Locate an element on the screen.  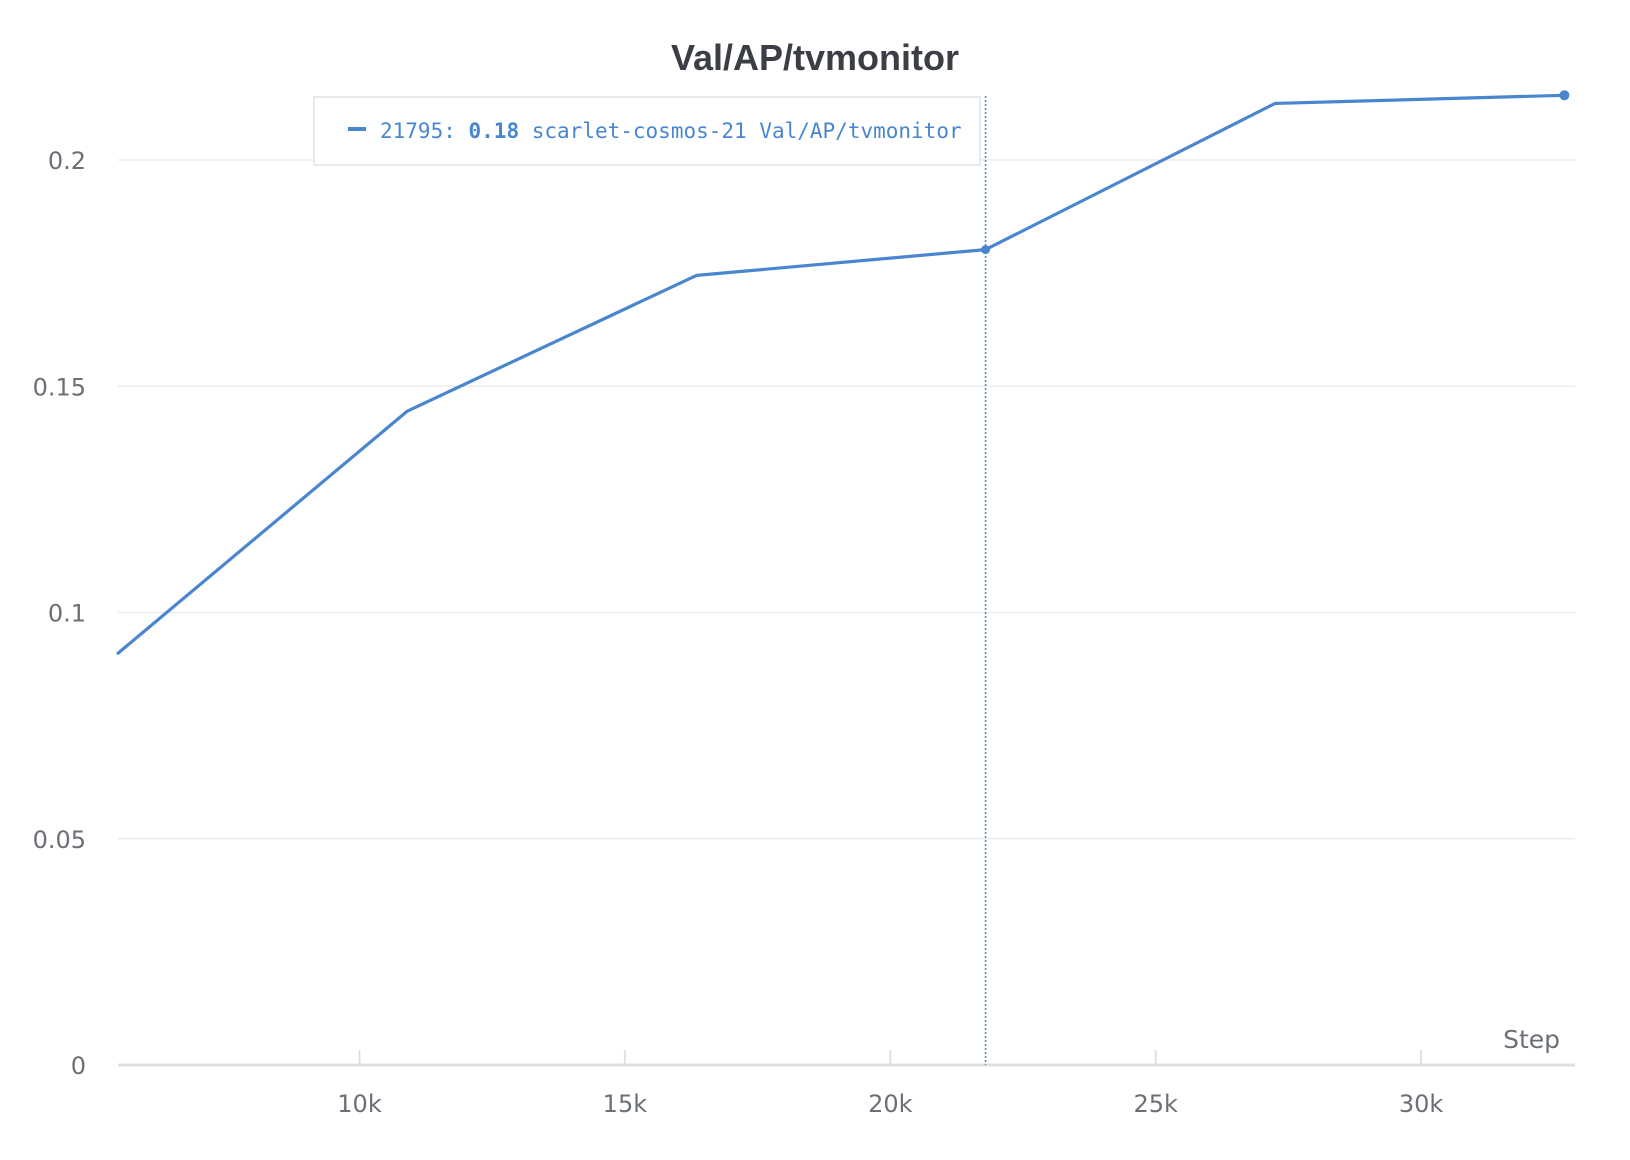
y-axis: 0 0.05 0.1 0.15 0.2 is located at coordinates (59, 613).